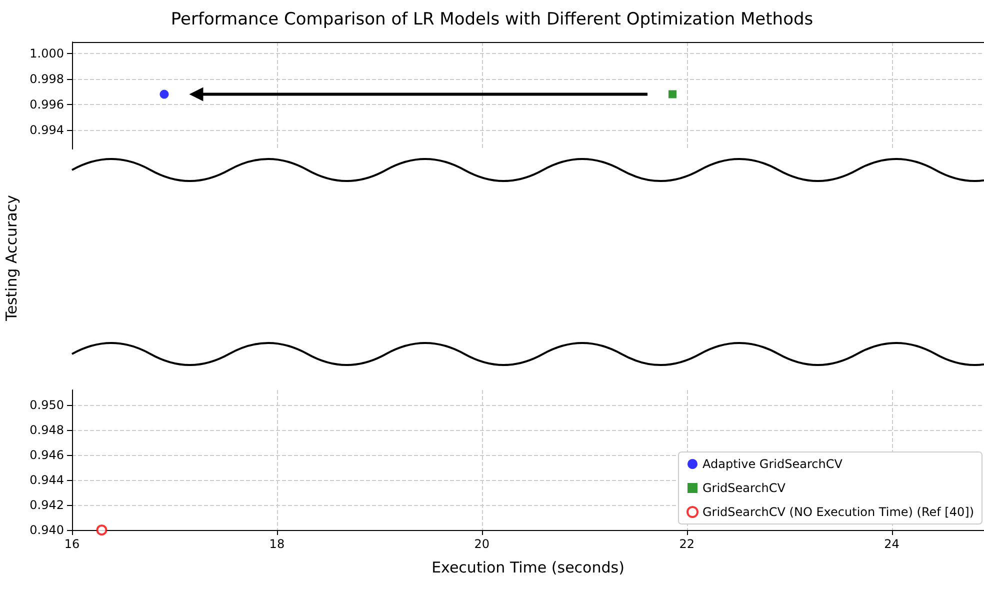  What do you see at coordinates (47, 430) in the screenshot?
I see `y-tick-label: 0.948` at bounding box center [47, 430].